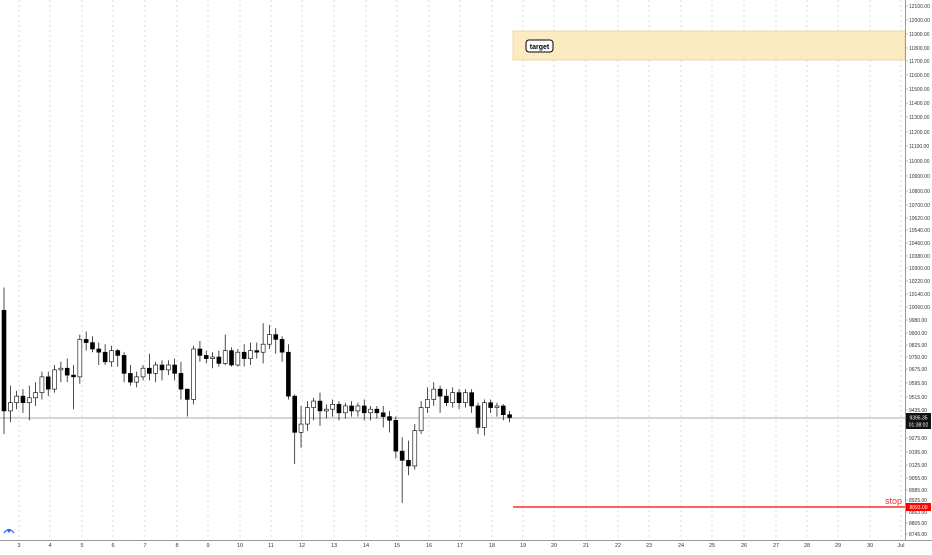  What do you see at coordinates (618, 546) in the screenshot?
I see `time-tick-label: 22` at bounding box center [618, 546].